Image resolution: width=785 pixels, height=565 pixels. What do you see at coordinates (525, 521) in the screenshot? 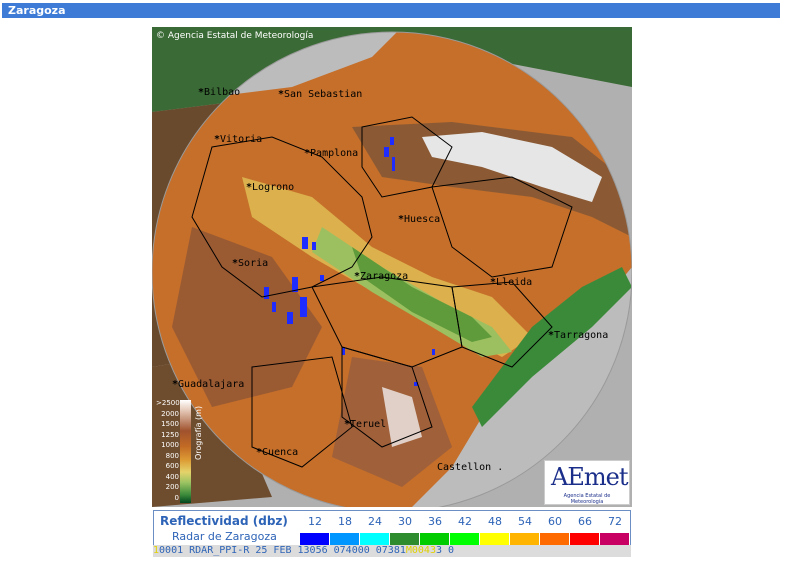
I see `legend-value-54: 54` at bounding box center [525, 521].